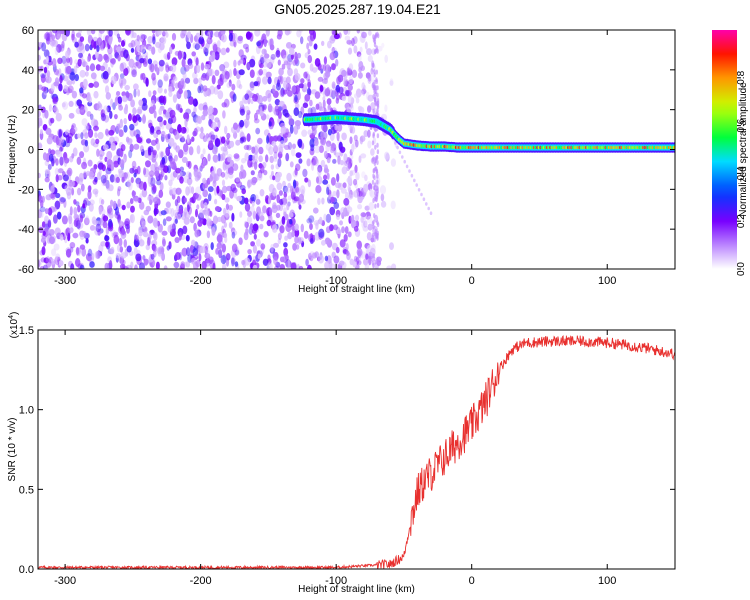 This screenshot has width=750, height=600. What do you see at coordinates (28, 111) in the screenshot?
I see `y-tick-label: 20` at bounding box center [28, 111].